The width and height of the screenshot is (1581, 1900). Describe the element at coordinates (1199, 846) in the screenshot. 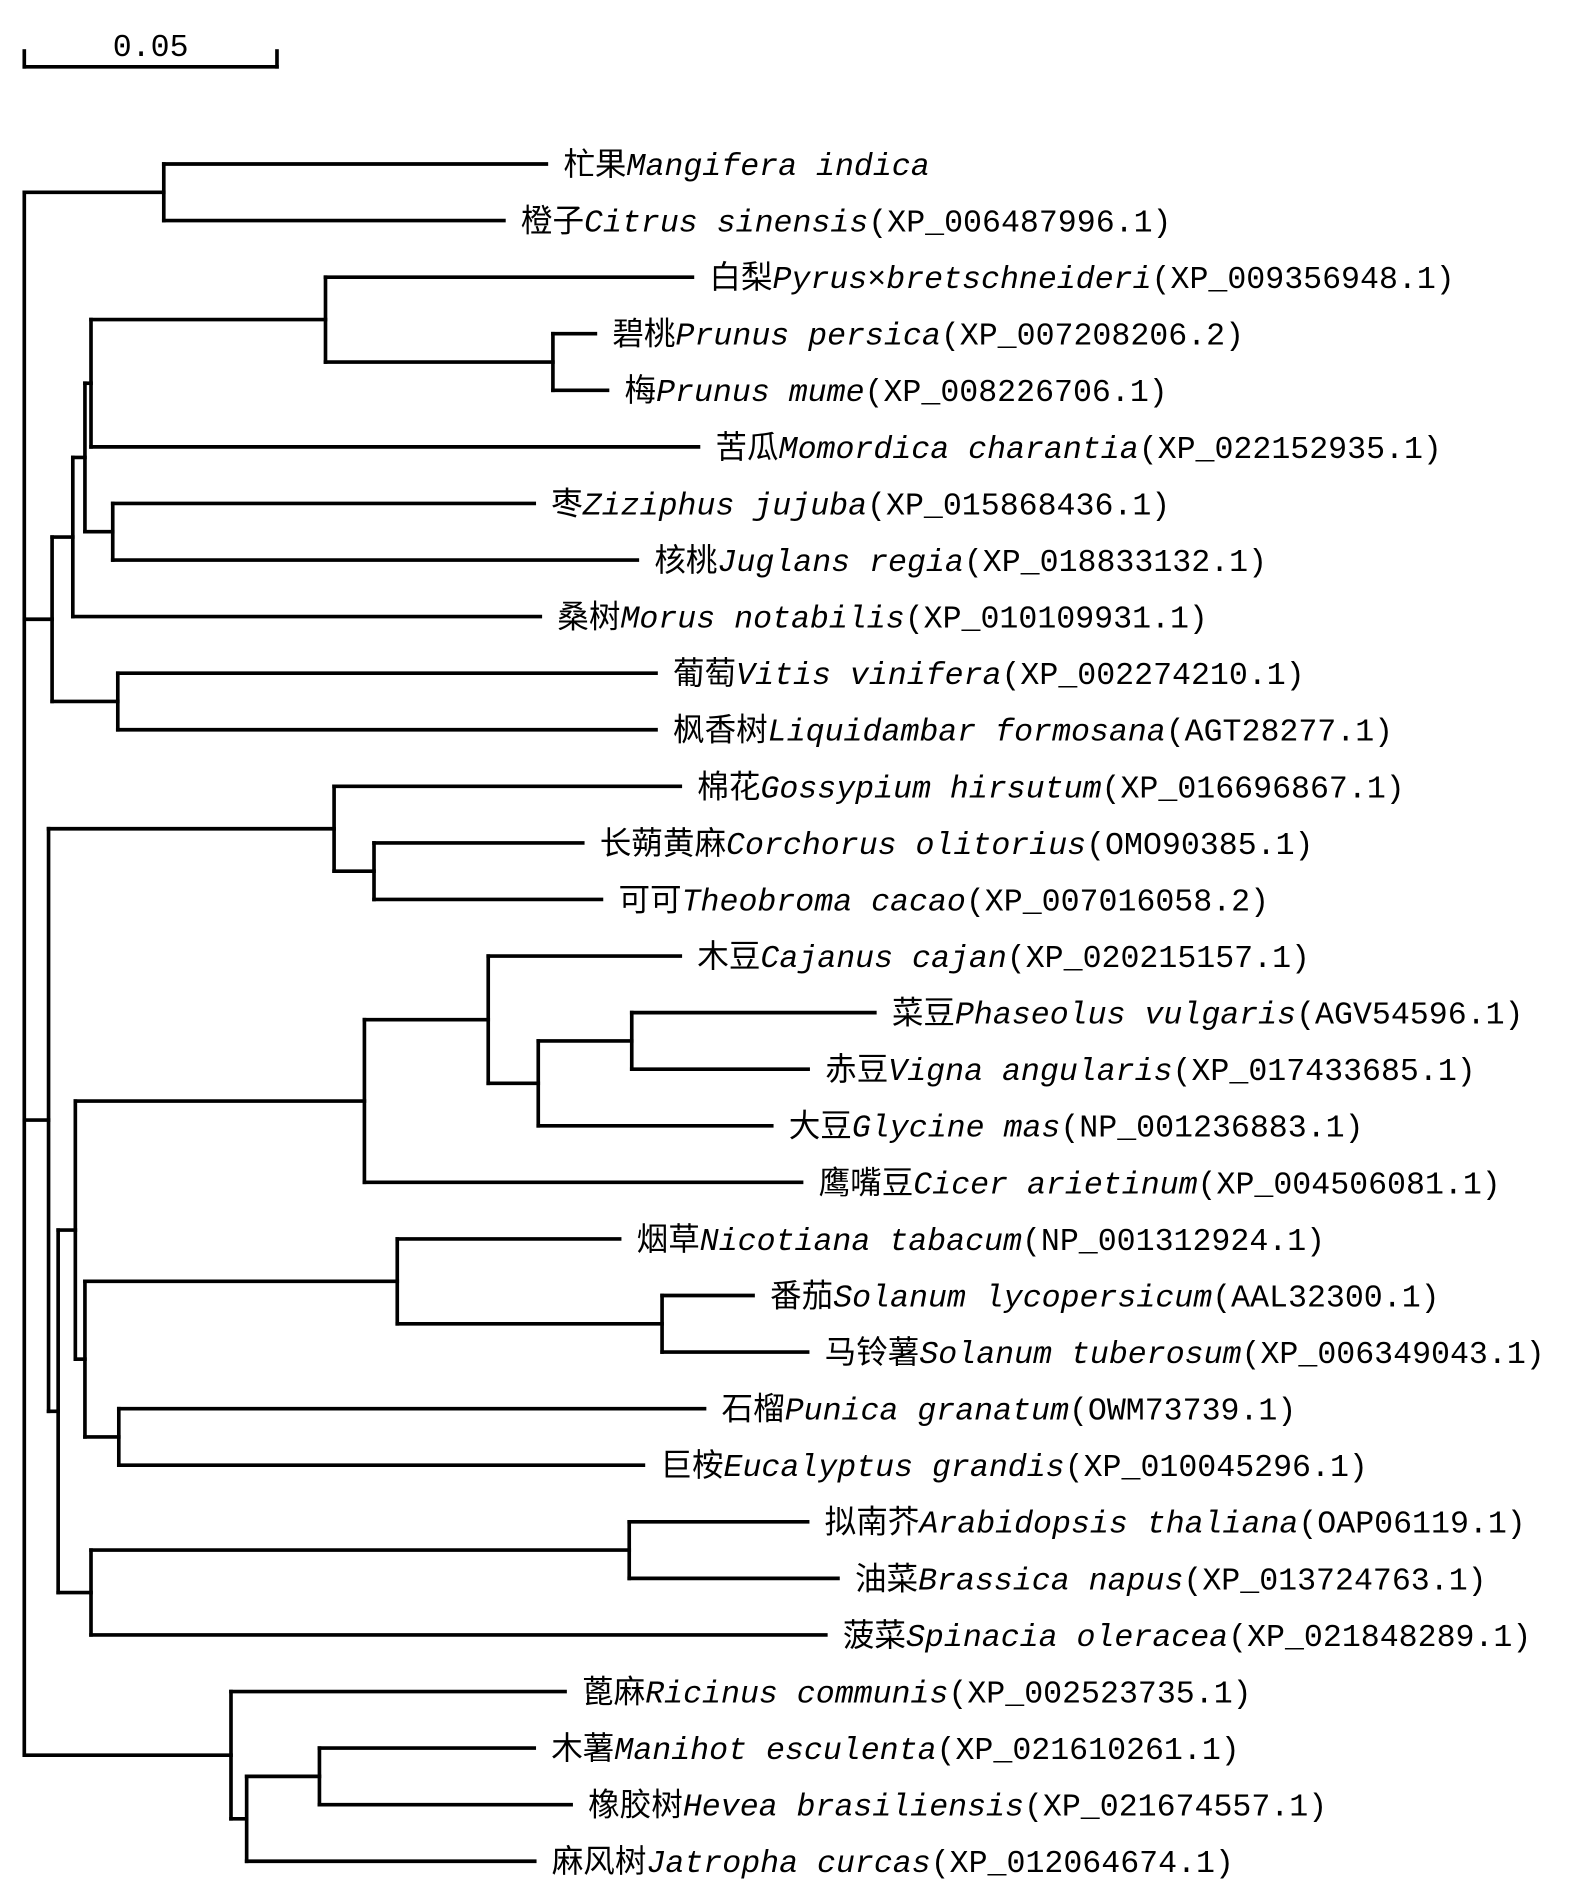

I see `accession: (OMO90385.1)` at that location.